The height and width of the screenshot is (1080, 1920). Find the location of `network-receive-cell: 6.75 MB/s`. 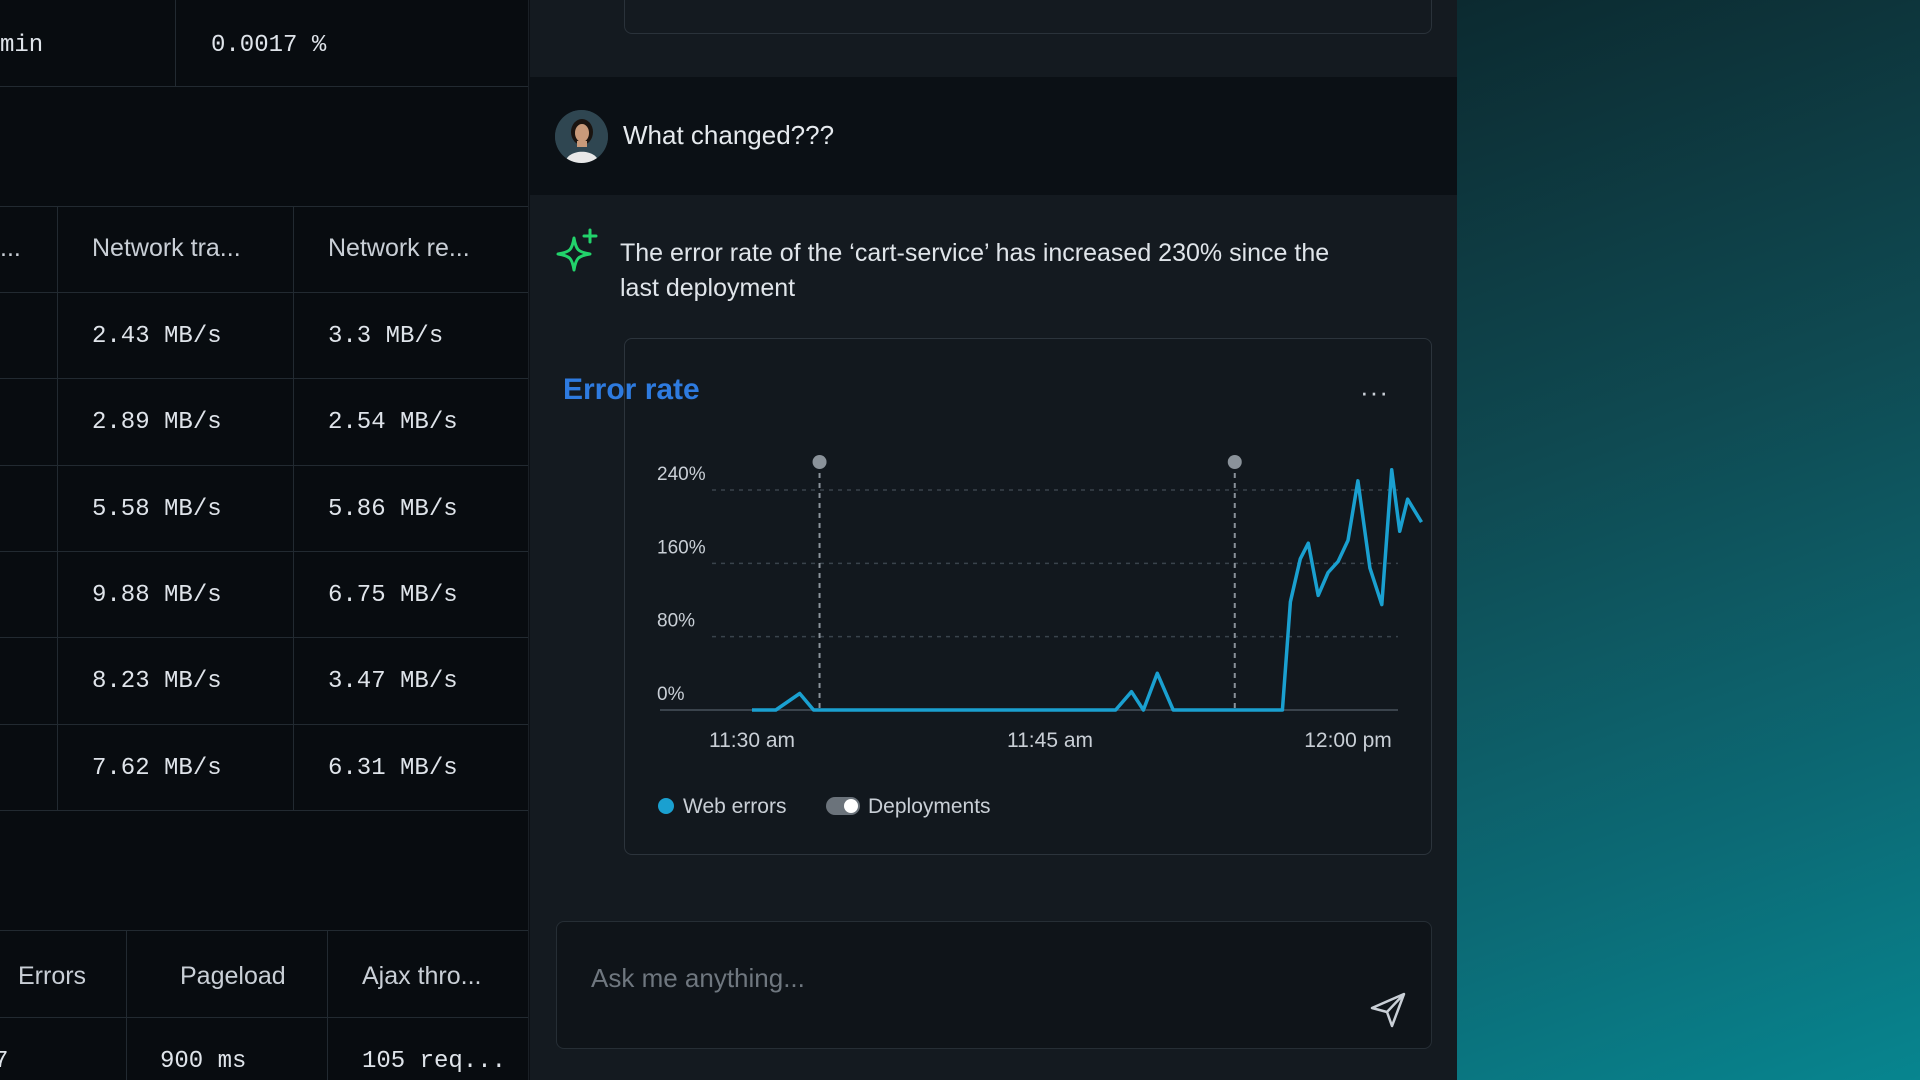

network-receive-cell: 6.75 MB/s is located at coordinates (393, 595).